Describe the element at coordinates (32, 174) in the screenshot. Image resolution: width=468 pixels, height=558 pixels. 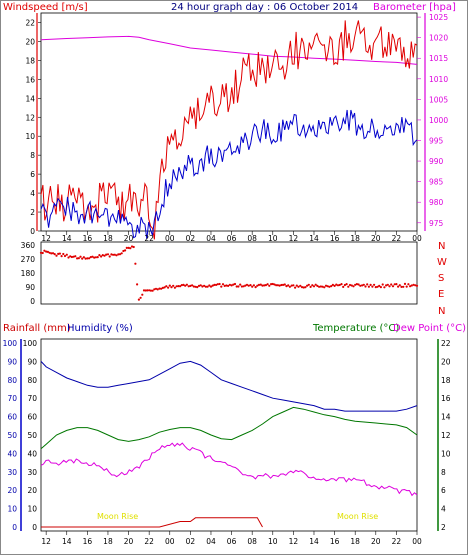
I see `windspeed-tick-label: 6` at that location.